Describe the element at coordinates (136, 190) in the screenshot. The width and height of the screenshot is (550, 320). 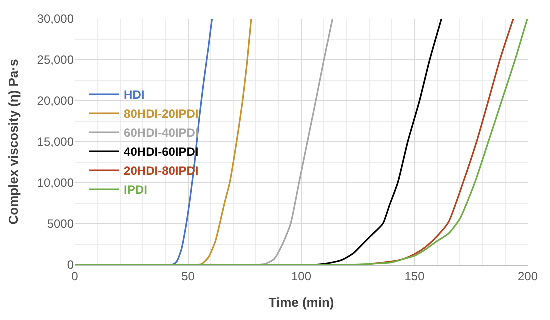
I see `legend-label: IPDI` at that location.